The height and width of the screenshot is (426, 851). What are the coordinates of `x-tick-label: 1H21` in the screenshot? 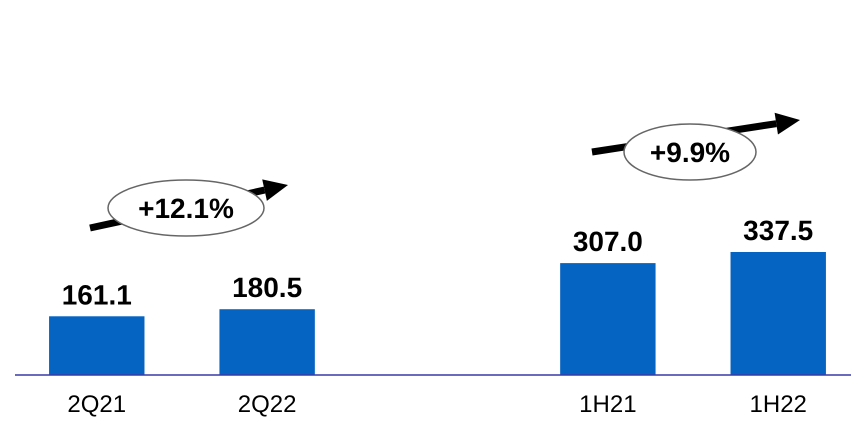 It's located at (608, 404).